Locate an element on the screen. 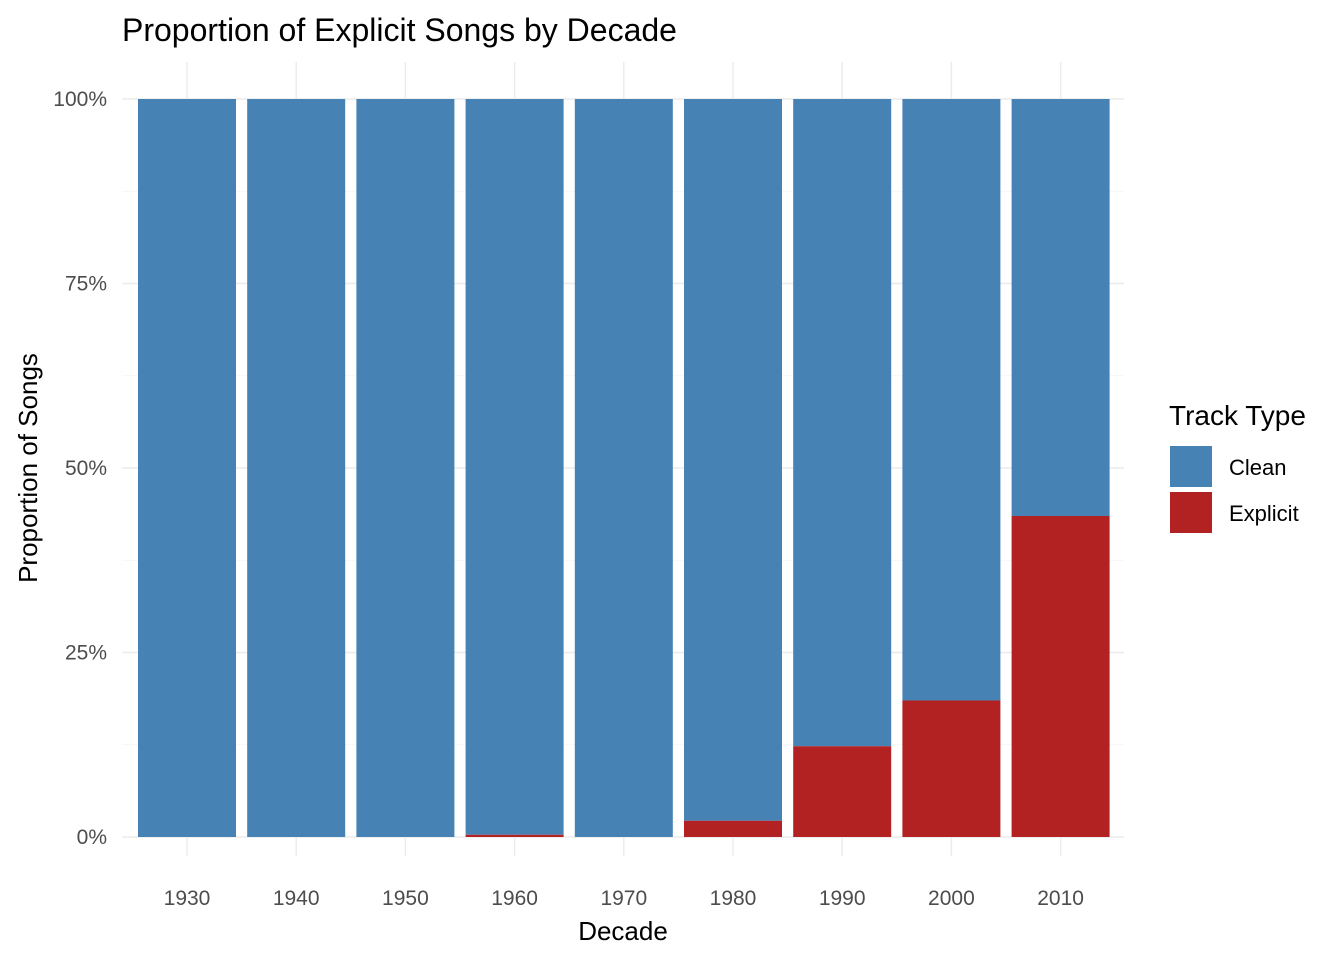  x-axis-ticks: 1930 1940 1950 1960 1970 1980 1990 2000 2010 is located at coordinates (624, 898).